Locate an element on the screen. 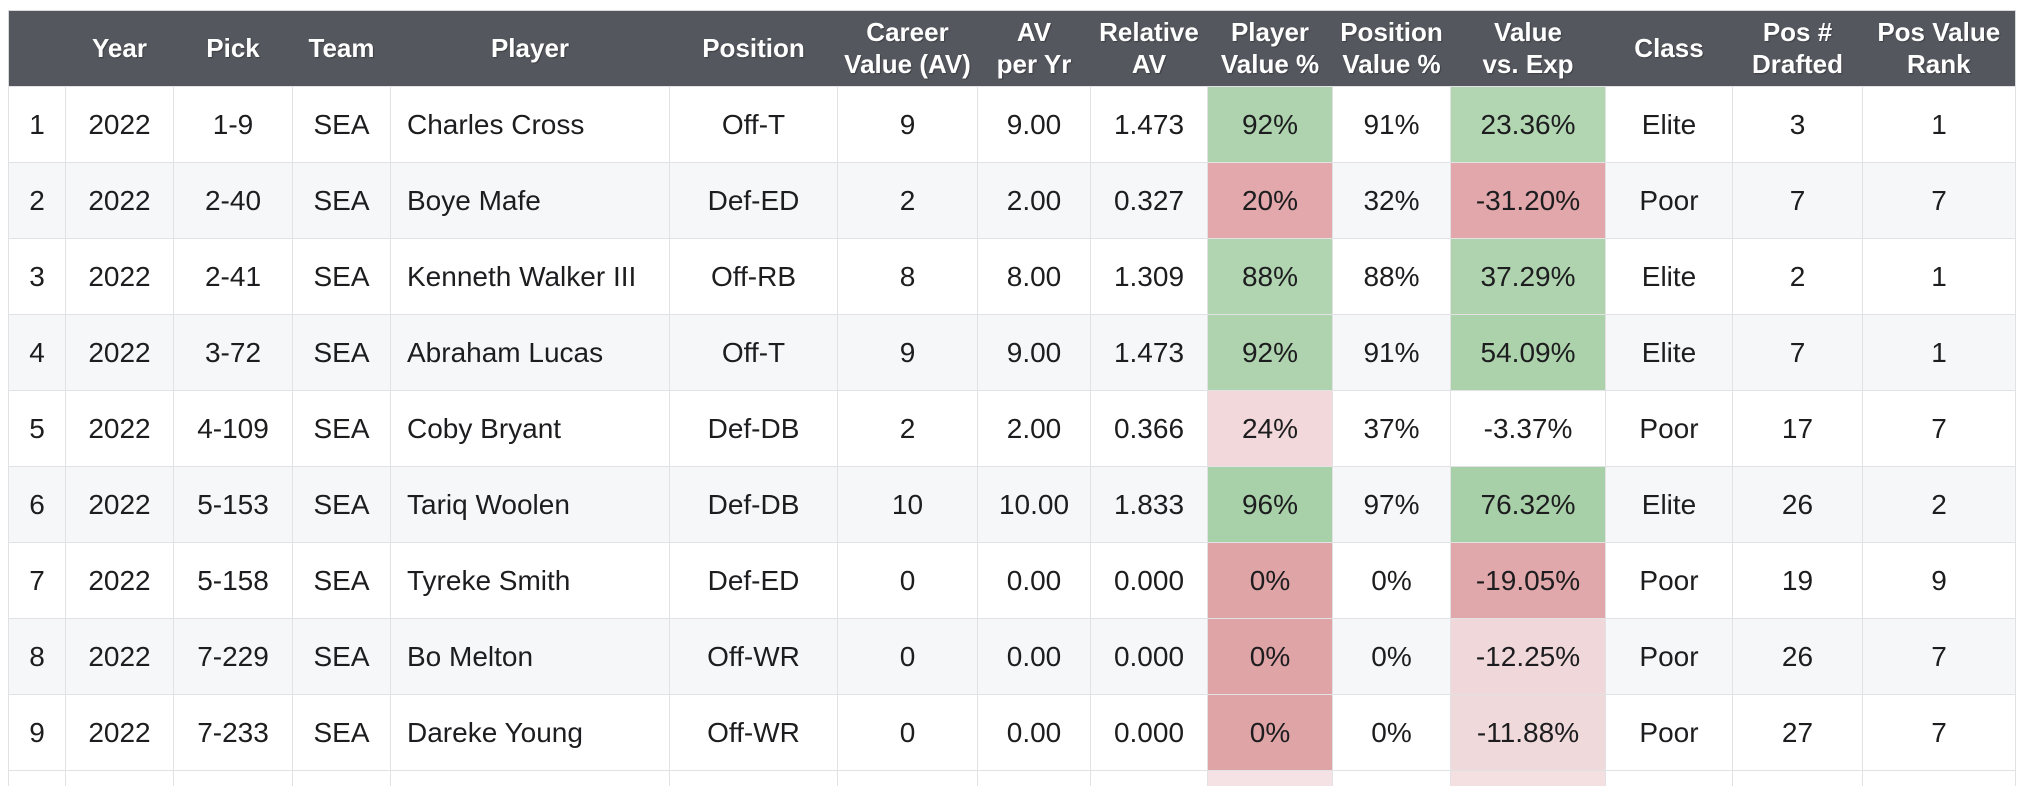 Image resolution: width=2024 pixels, height=786 pixels. cell-position: Off-WR is located at coordinates (753, 656).